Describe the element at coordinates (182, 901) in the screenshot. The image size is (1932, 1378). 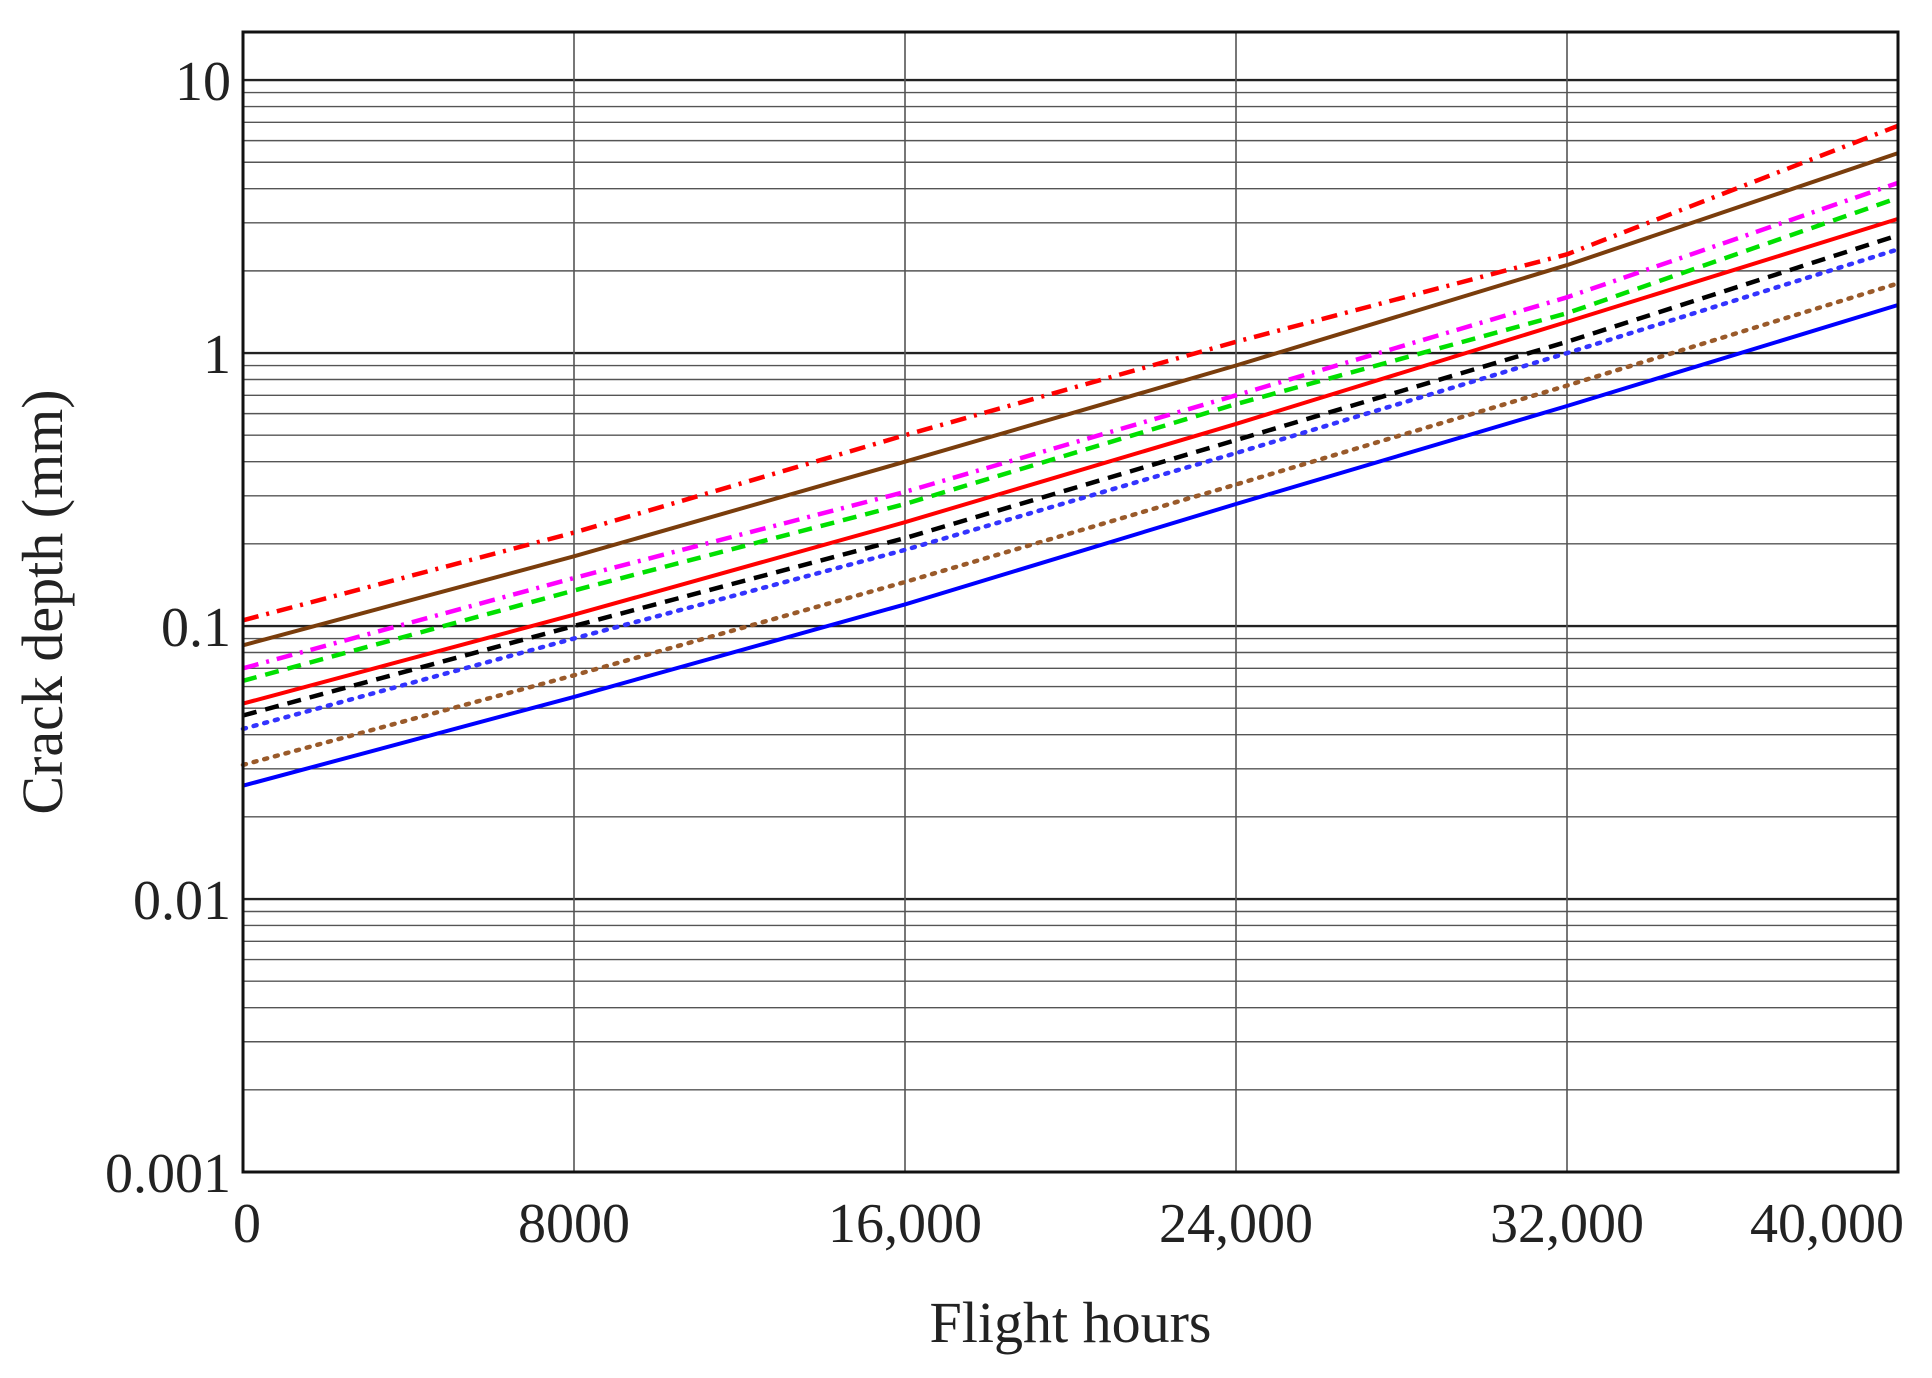
I see `y-tick-label: 0.01` at that location.